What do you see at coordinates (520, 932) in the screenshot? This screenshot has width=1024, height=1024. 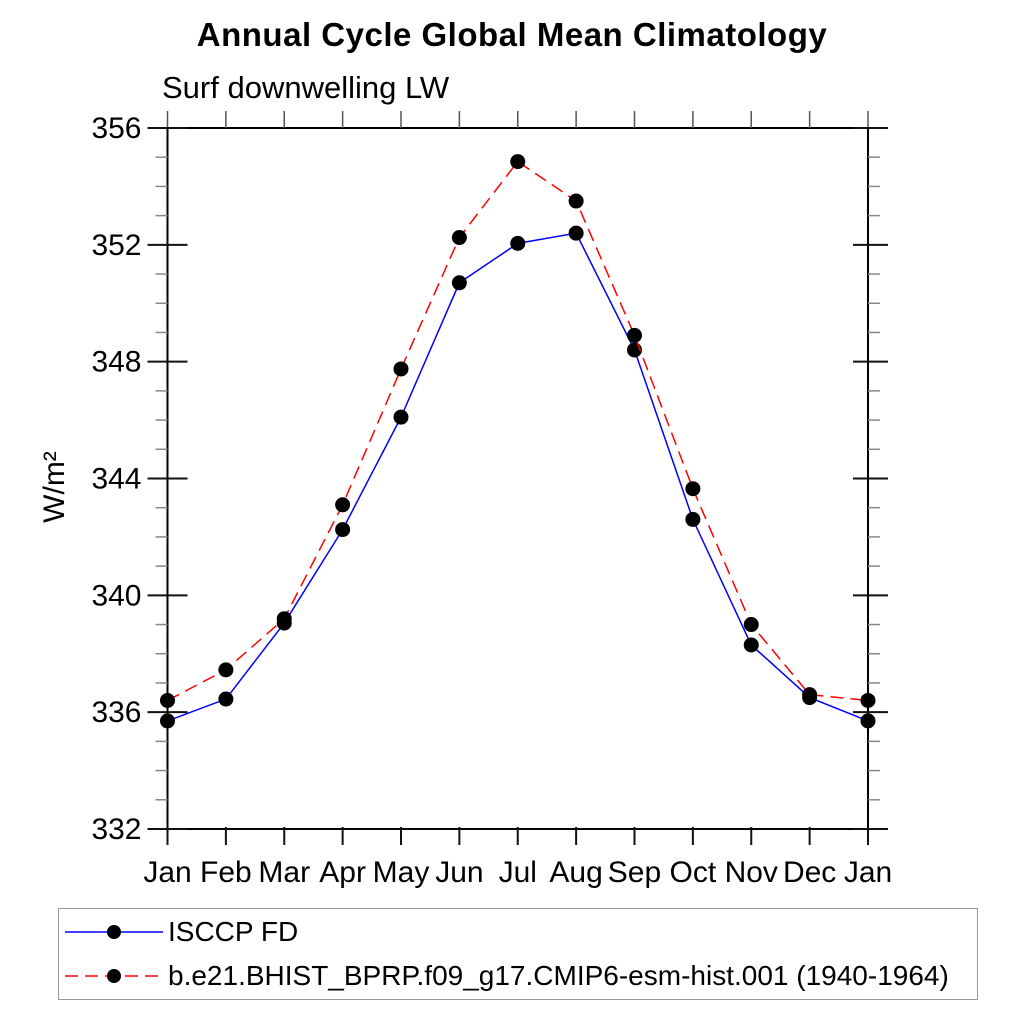 I see `legend-item-isccp-fd: ISCCP FD` at bounding box center [520, 932].